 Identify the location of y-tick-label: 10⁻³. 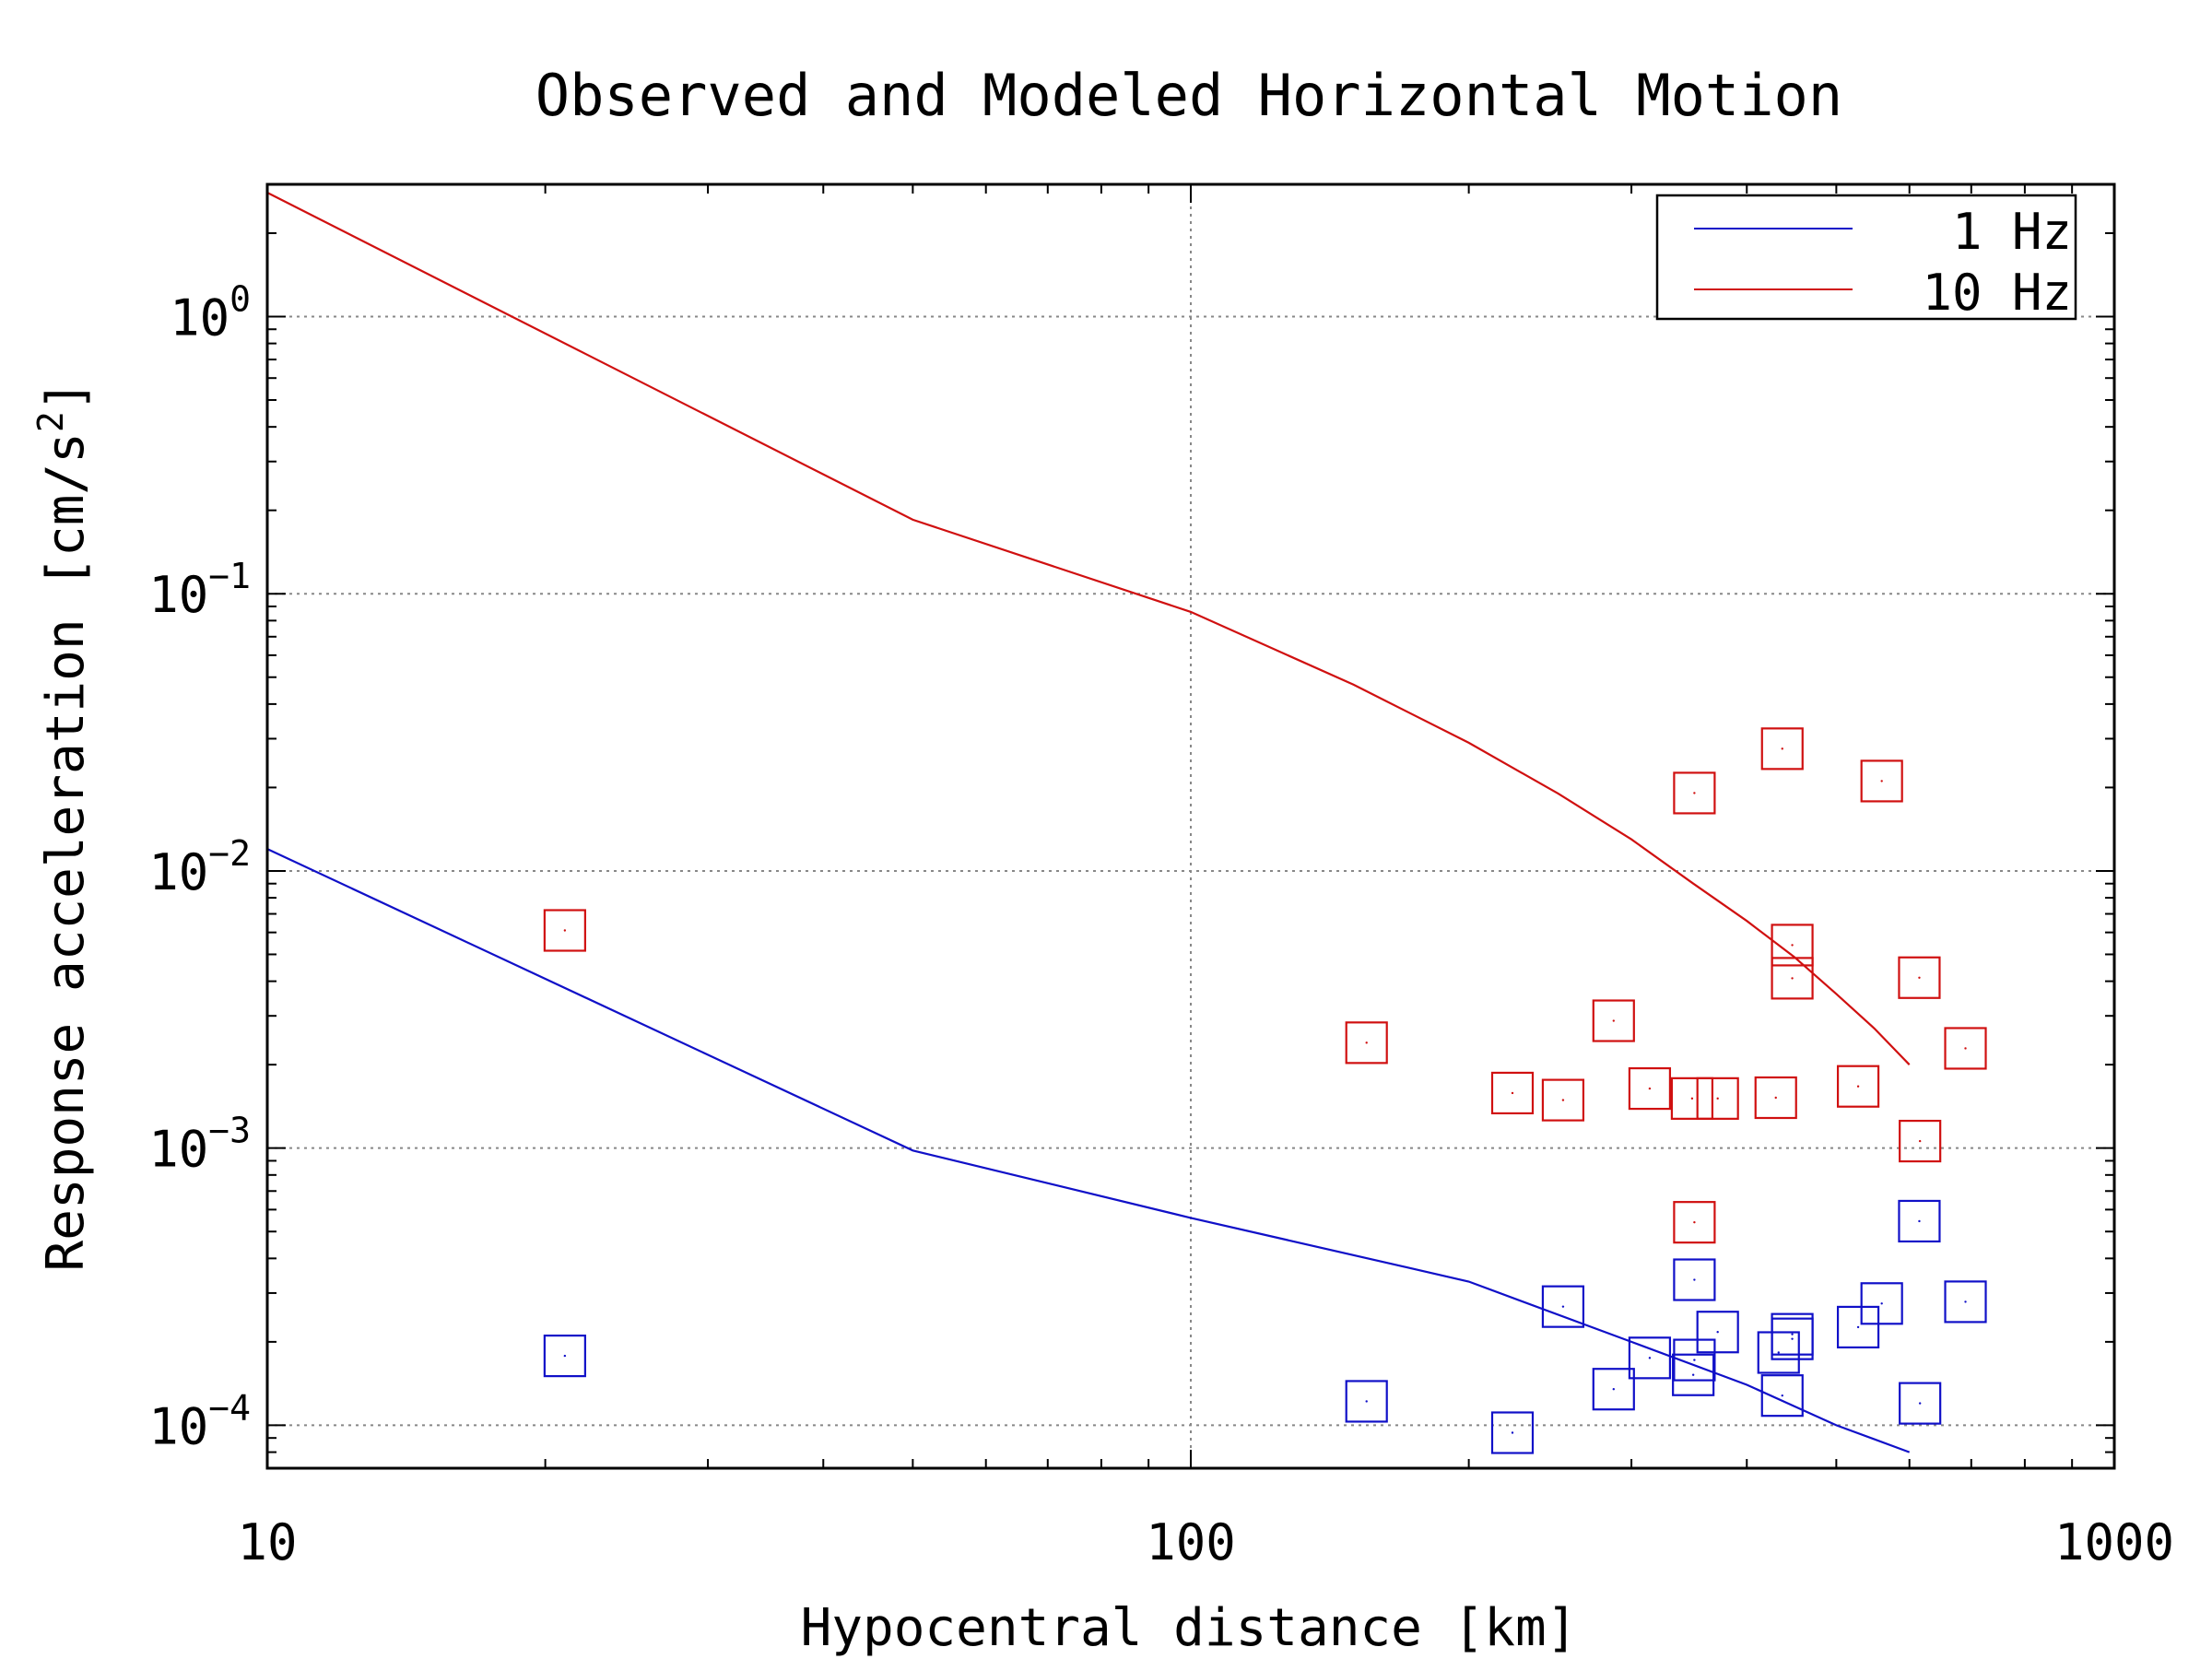
(199, 1145).